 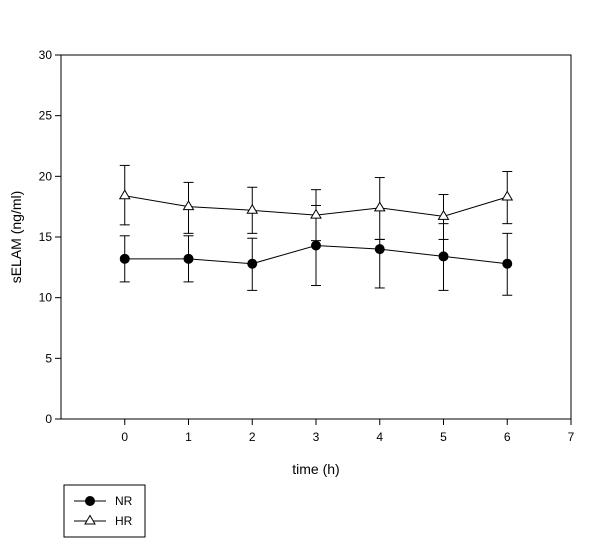 I want to click on x-tick-label: 4, so click(x=379, y=437).